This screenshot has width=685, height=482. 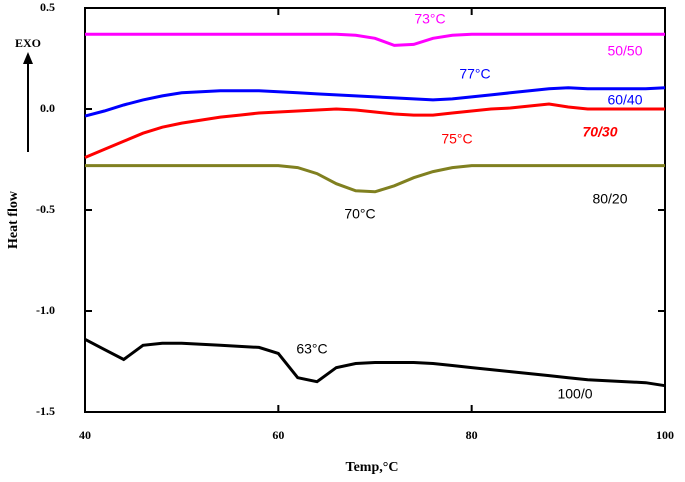 What do you see at coordinates (474, 74) in the screenshot?
I see `annotation: 77°C` at bounding box center [474, 74].